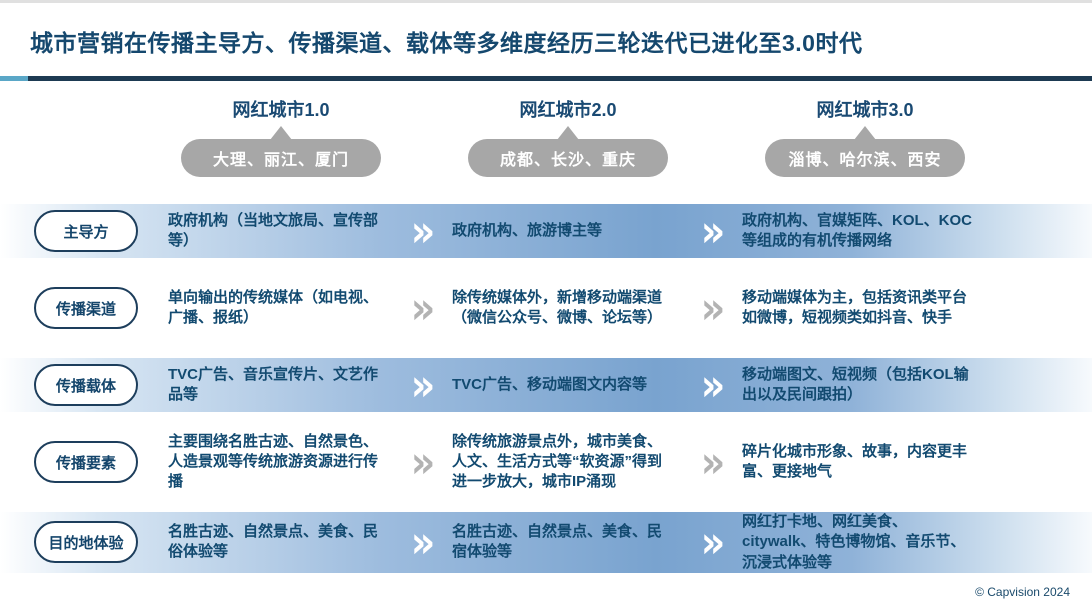  I want to click on column-1-cities-bubble: 大理、丽江、厦门, so click(281, 157).